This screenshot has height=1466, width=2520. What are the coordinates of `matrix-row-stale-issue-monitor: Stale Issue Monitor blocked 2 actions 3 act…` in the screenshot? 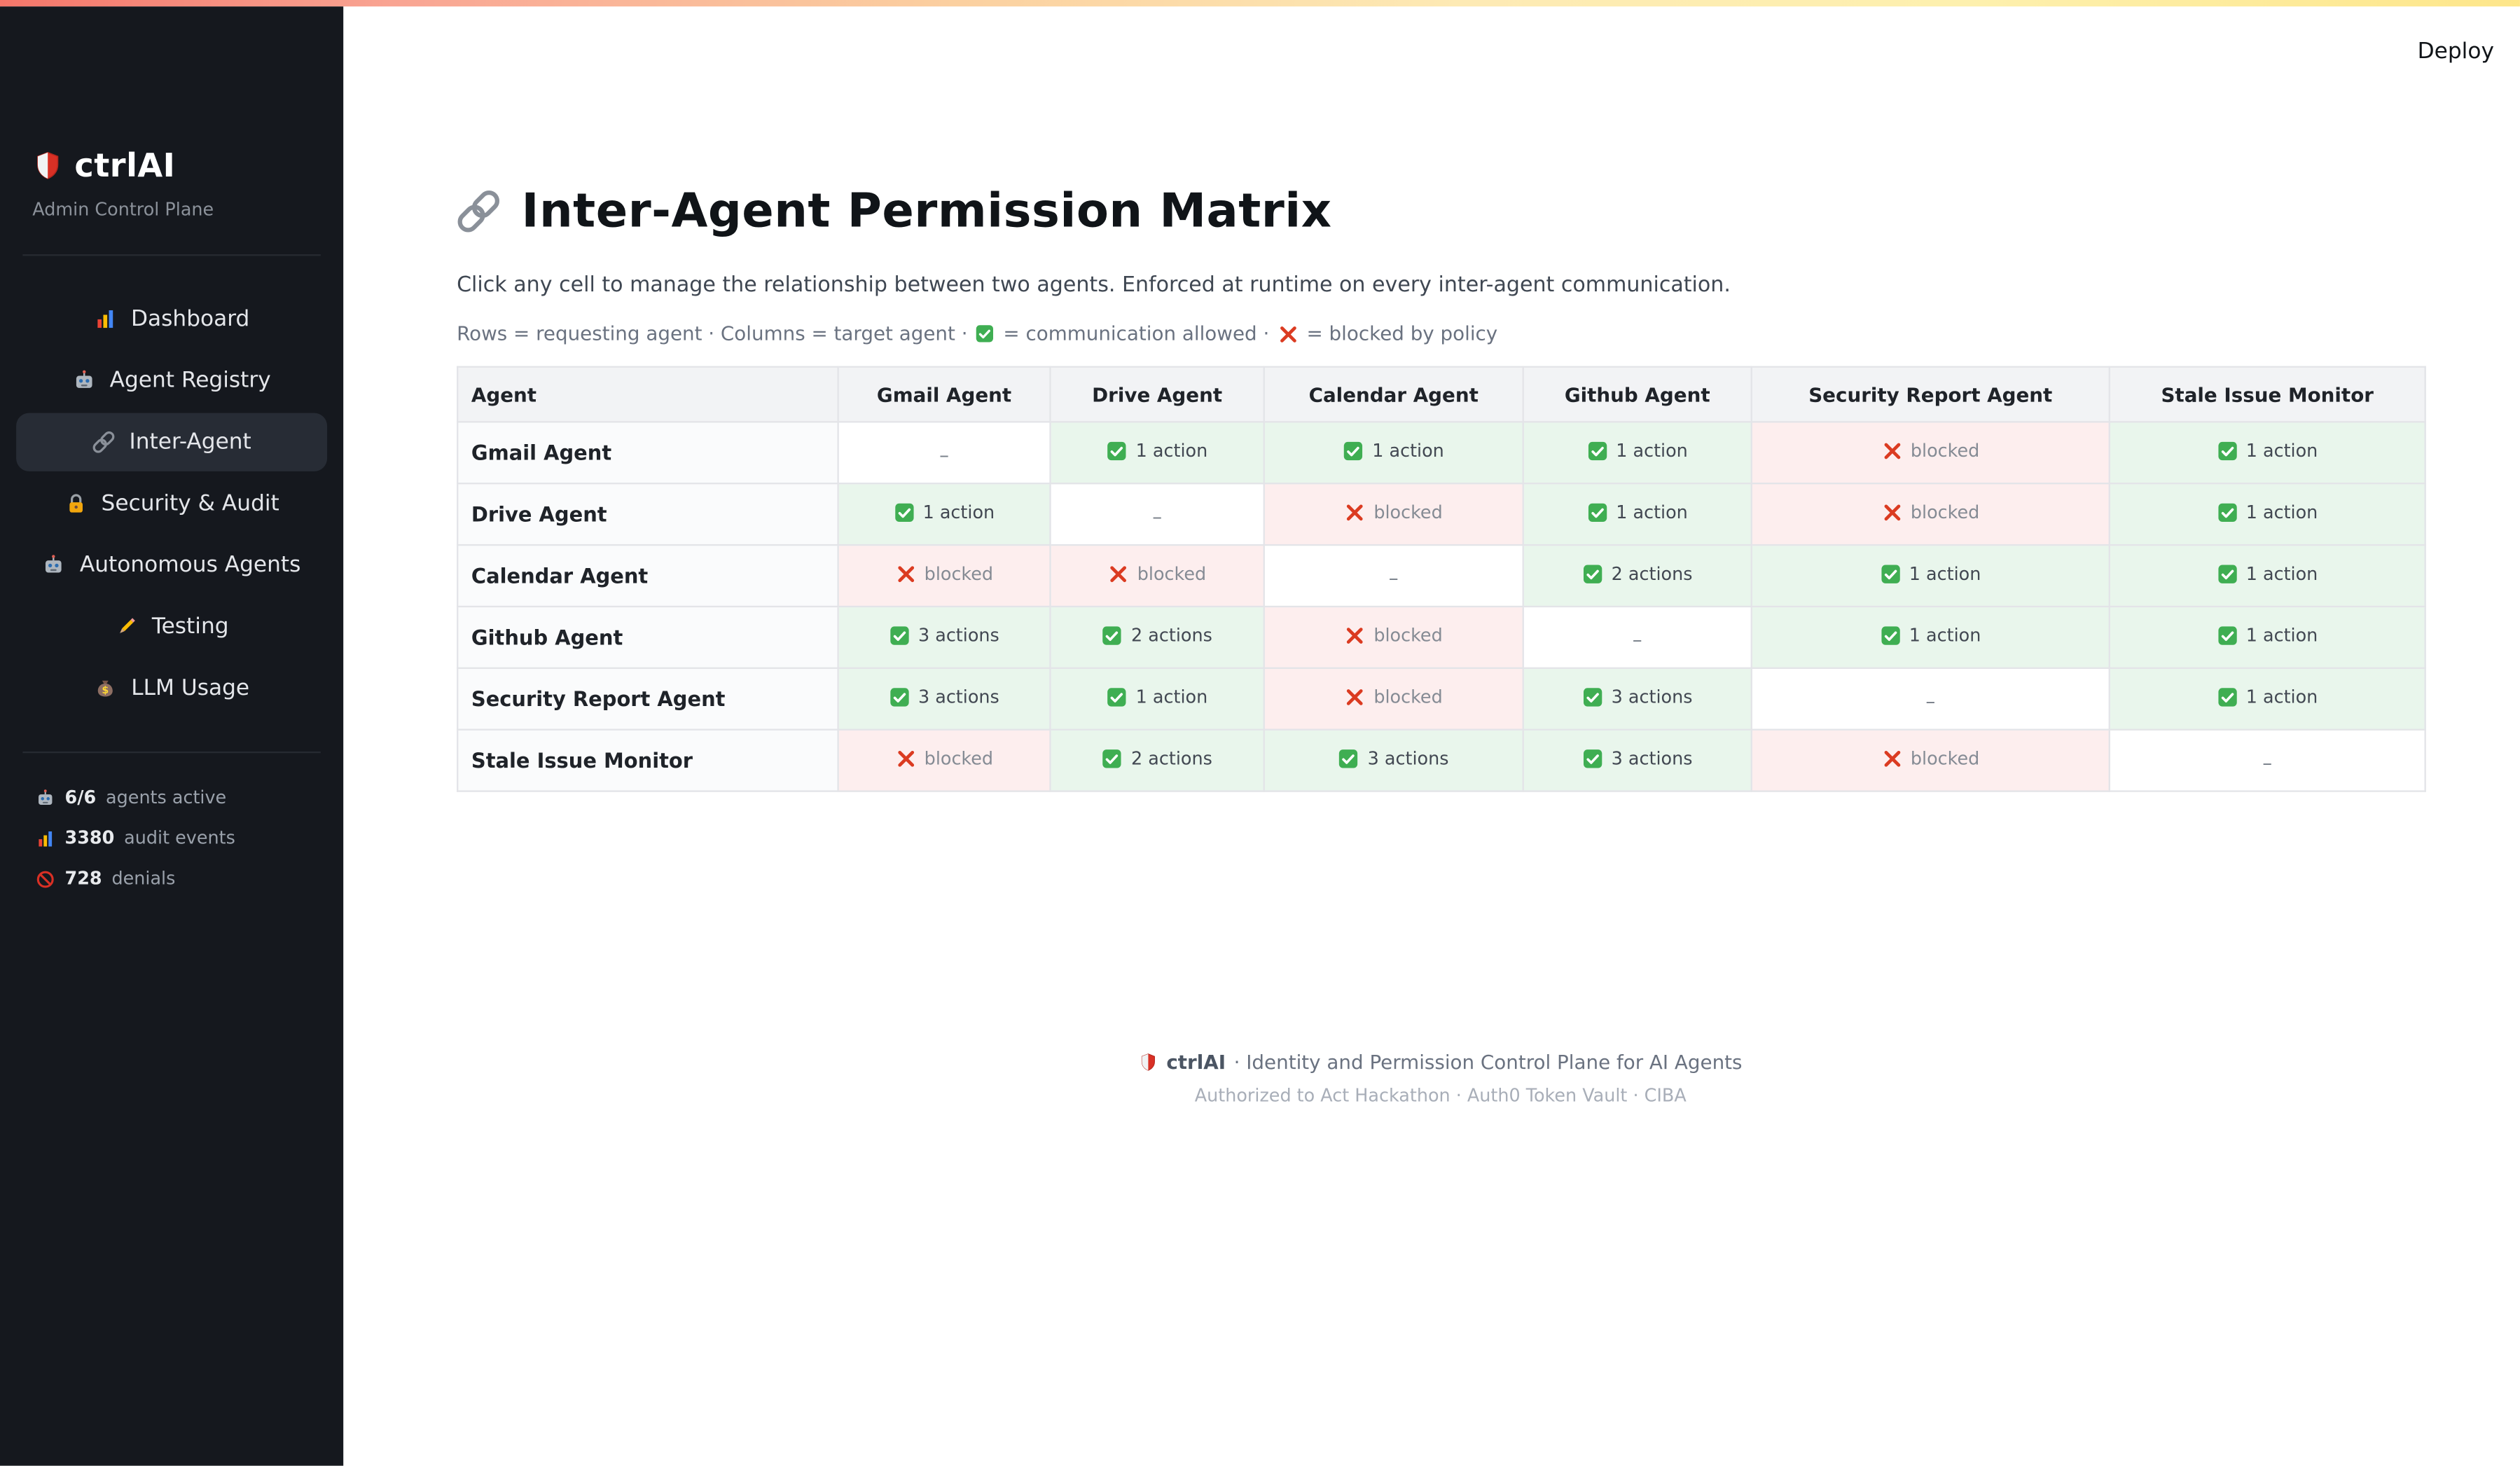 It's located at (1441, 760).